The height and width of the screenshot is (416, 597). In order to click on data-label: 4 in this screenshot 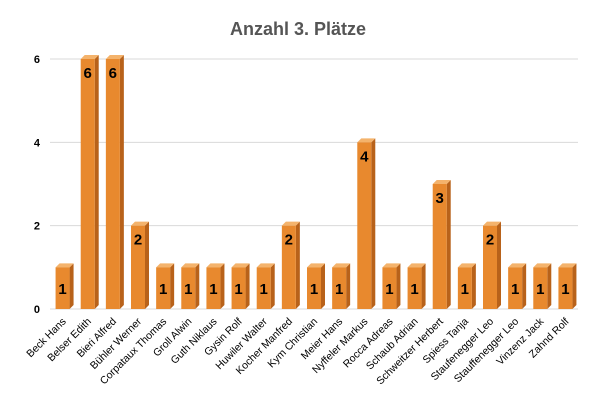, I will do `click(364, 156)`.